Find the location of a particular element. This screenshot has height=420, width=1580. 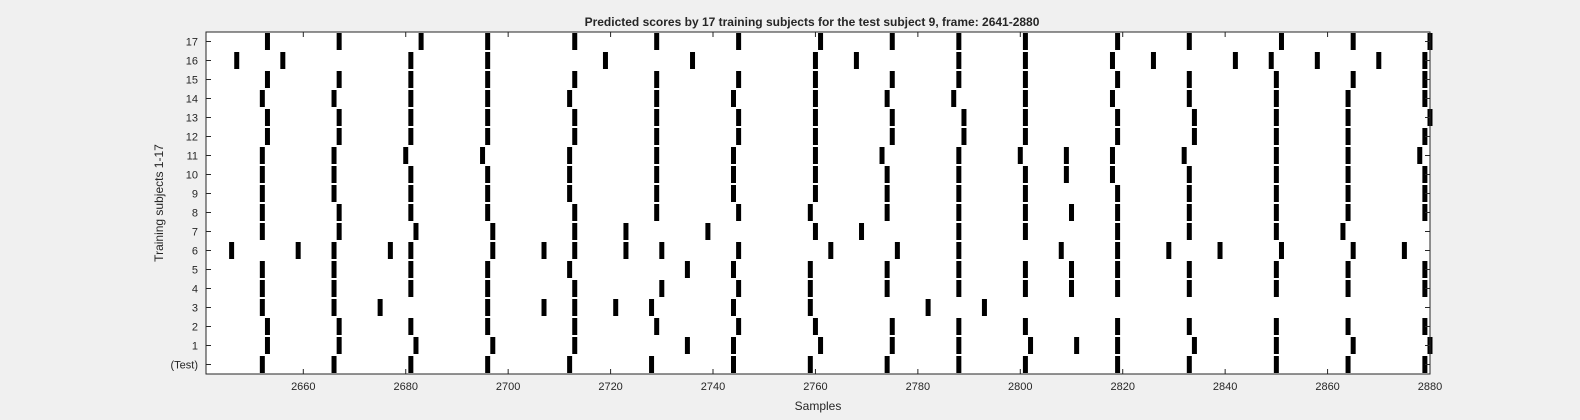

x-tick-label: 2860 is located at coordinates (1327, 387).